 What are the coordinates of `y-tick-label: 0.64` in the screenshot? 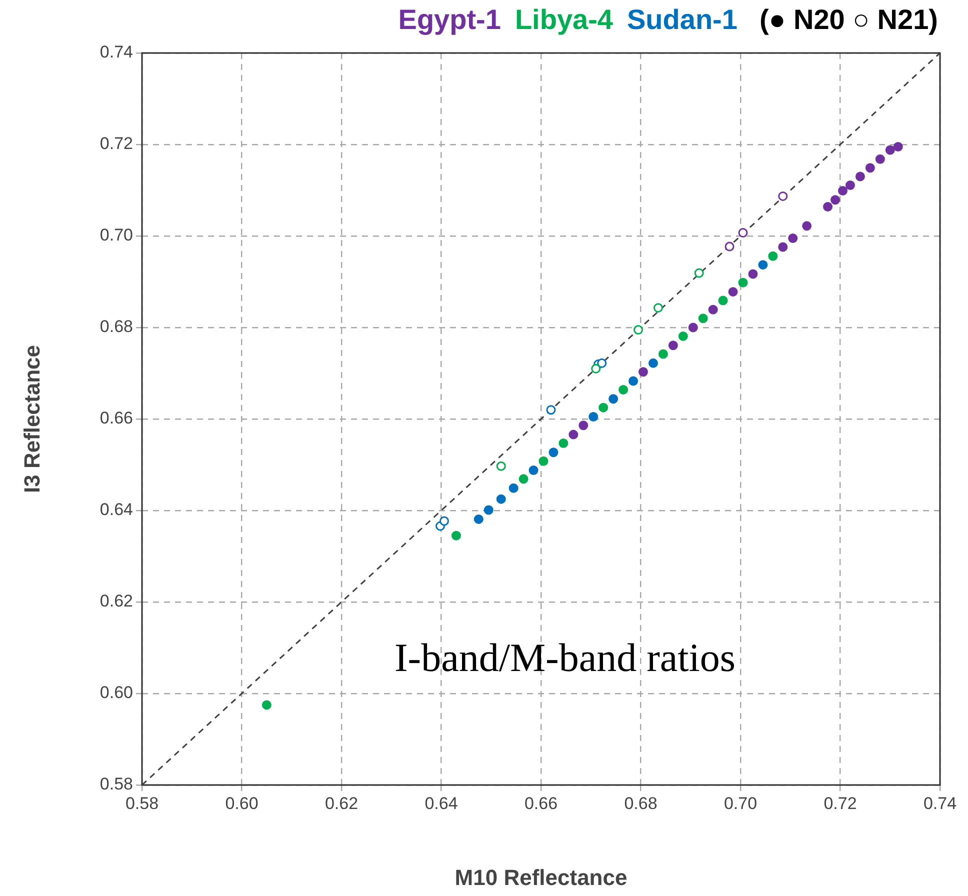 It's located at (116, 510).